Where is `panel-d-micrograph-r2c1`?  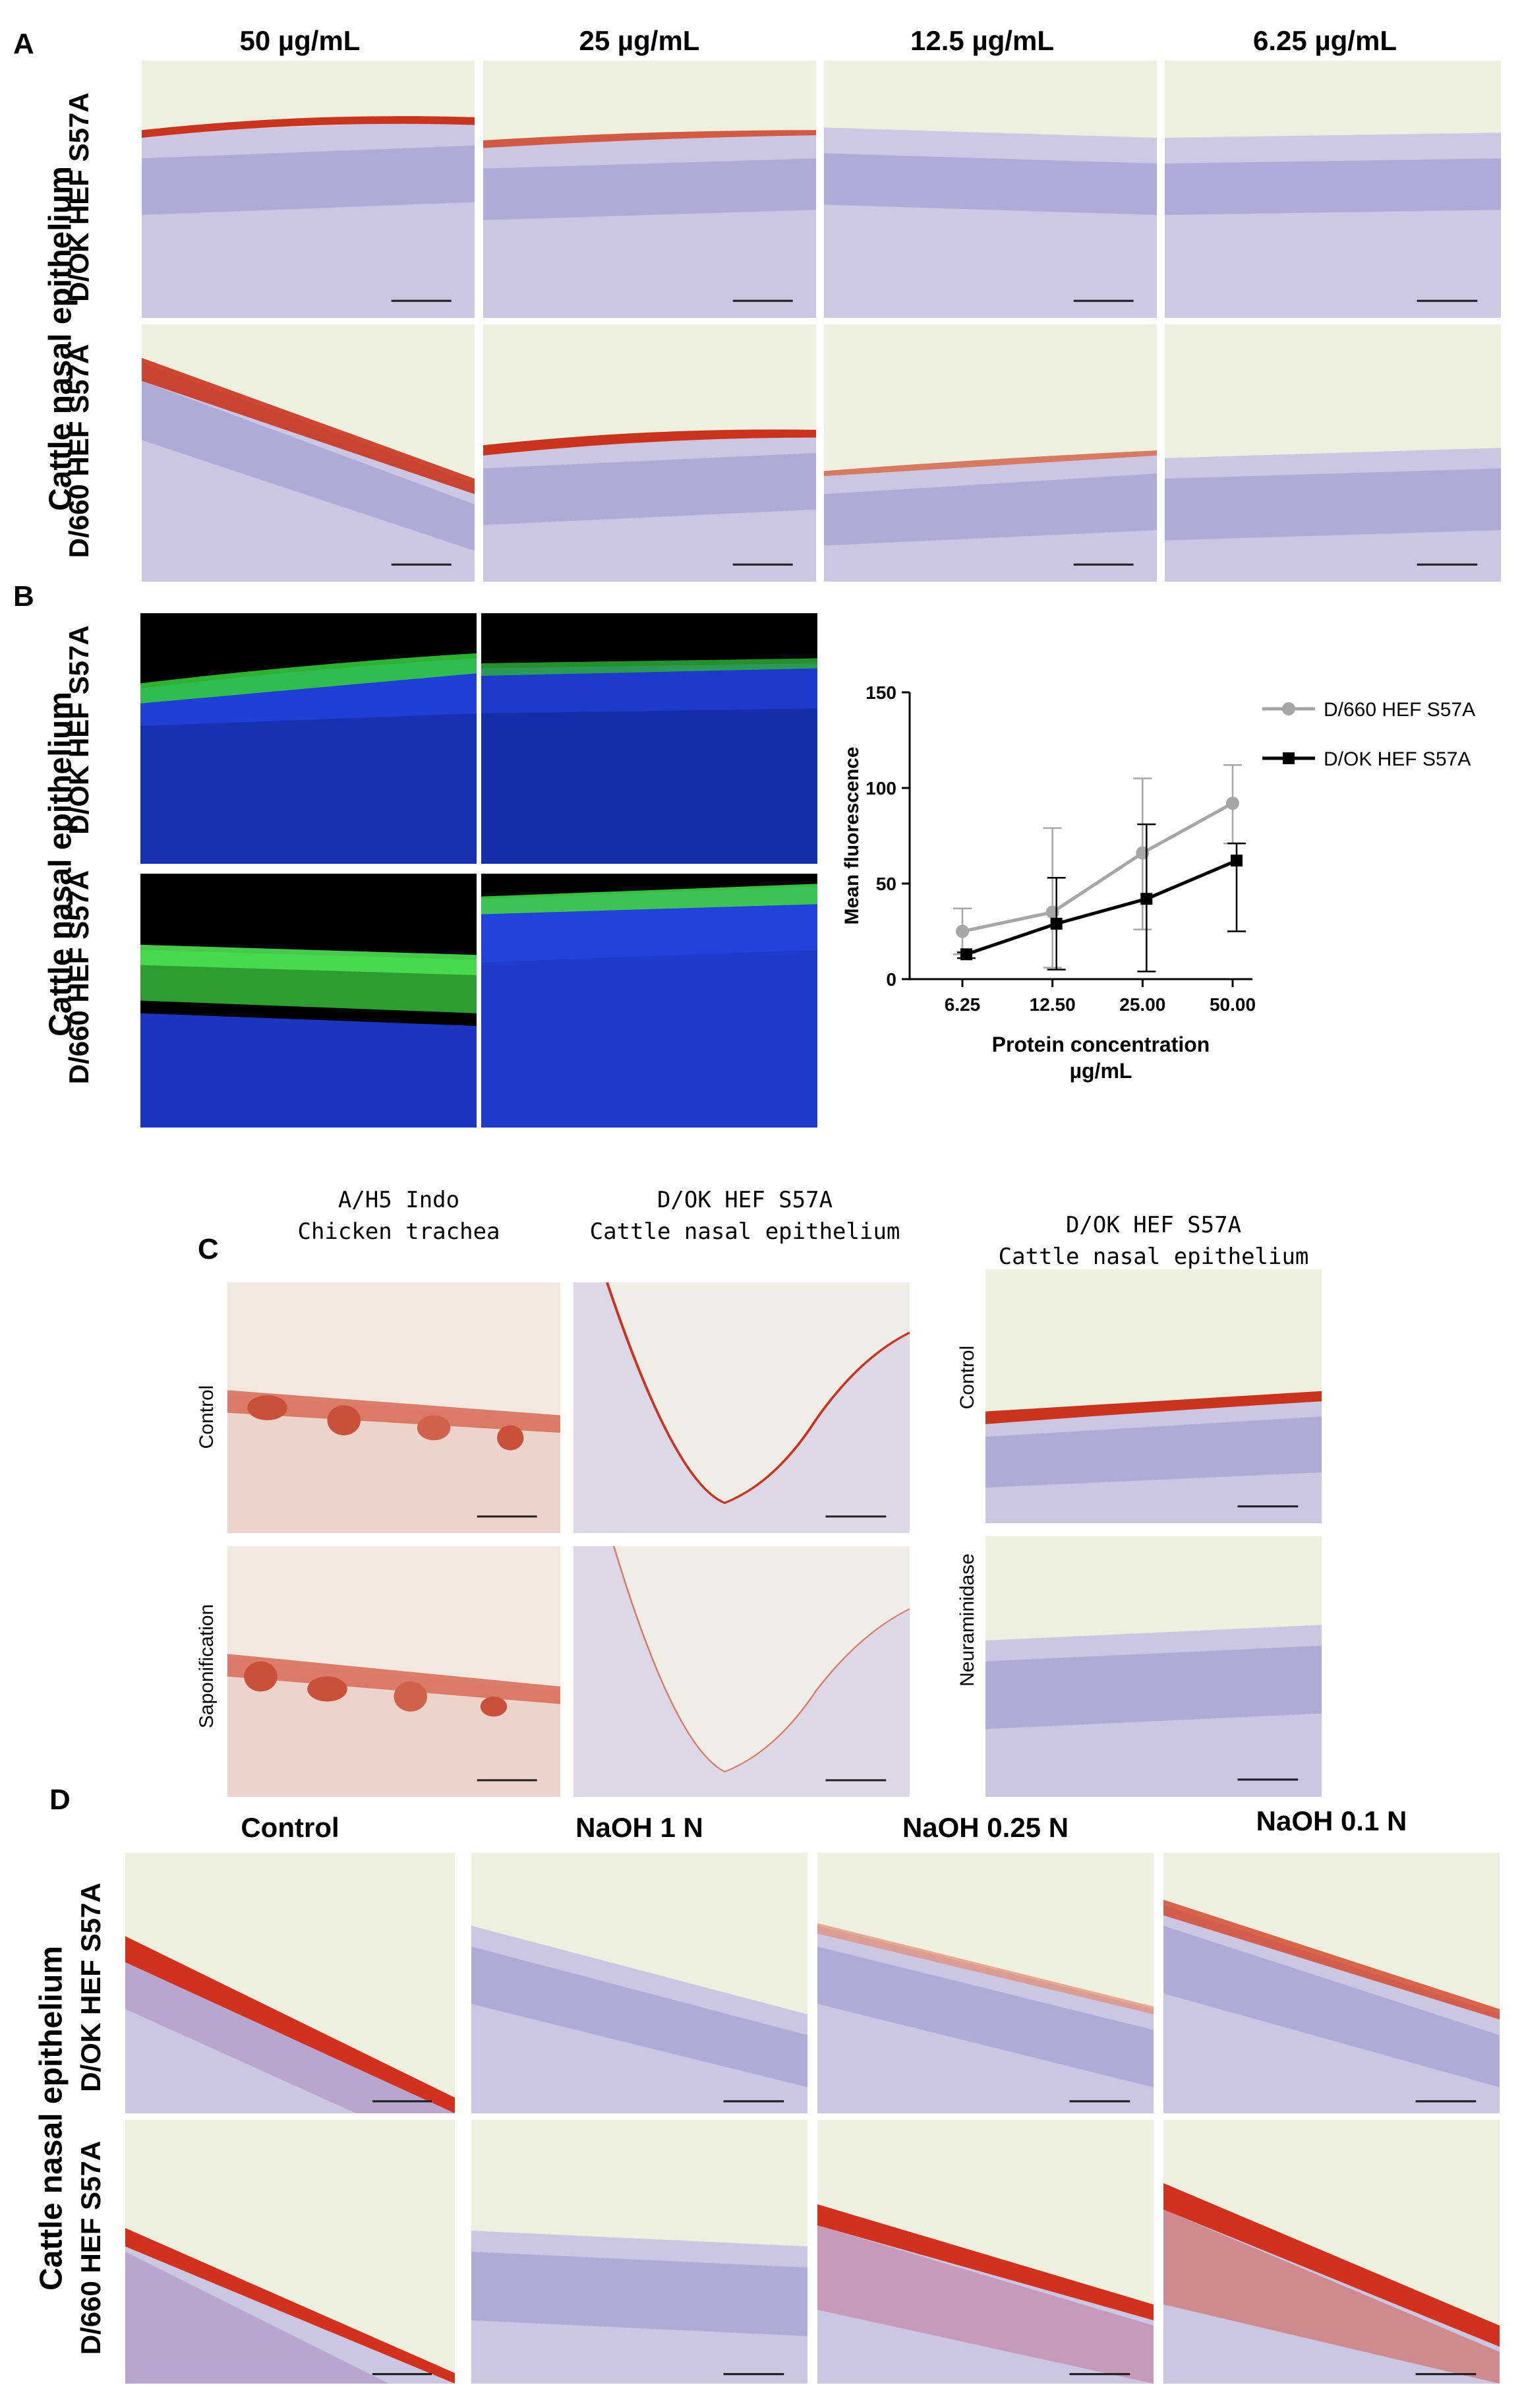
panel-d-micrograph-r2c1 is located at coordinates (290, 2252).